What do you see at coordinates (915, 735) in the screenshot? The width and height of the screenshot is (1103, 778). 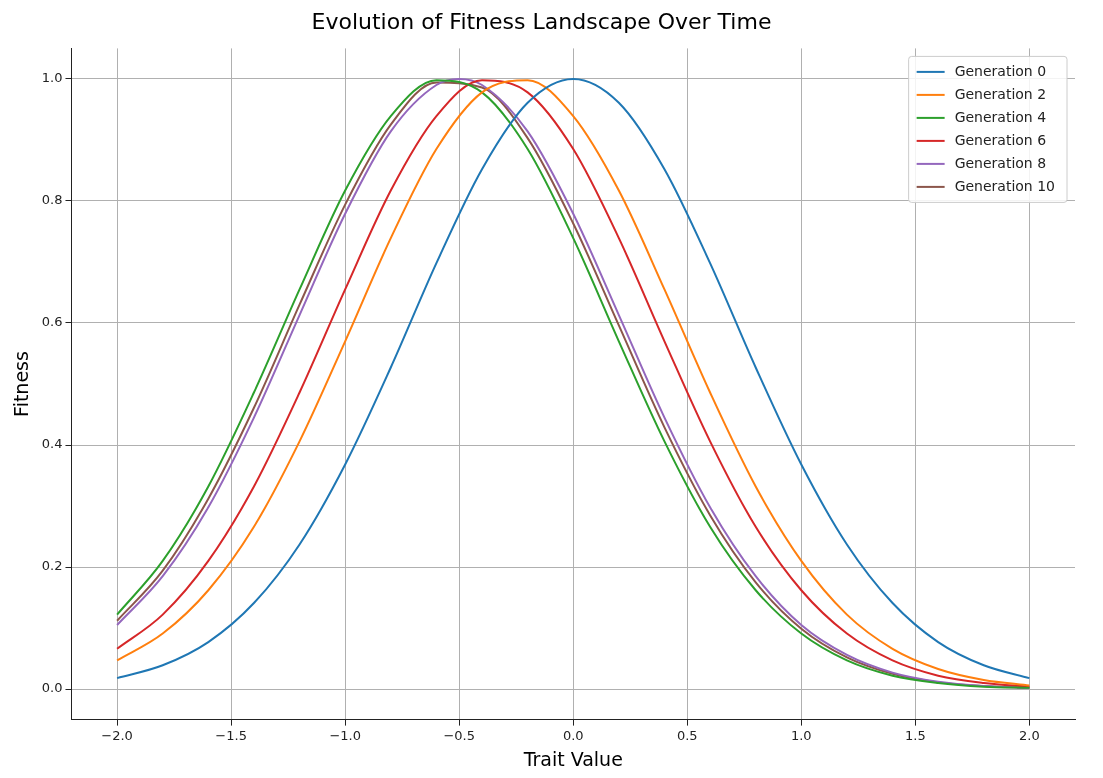 I see `x-tick-label: 1.5` at bounding box center [915, 735].